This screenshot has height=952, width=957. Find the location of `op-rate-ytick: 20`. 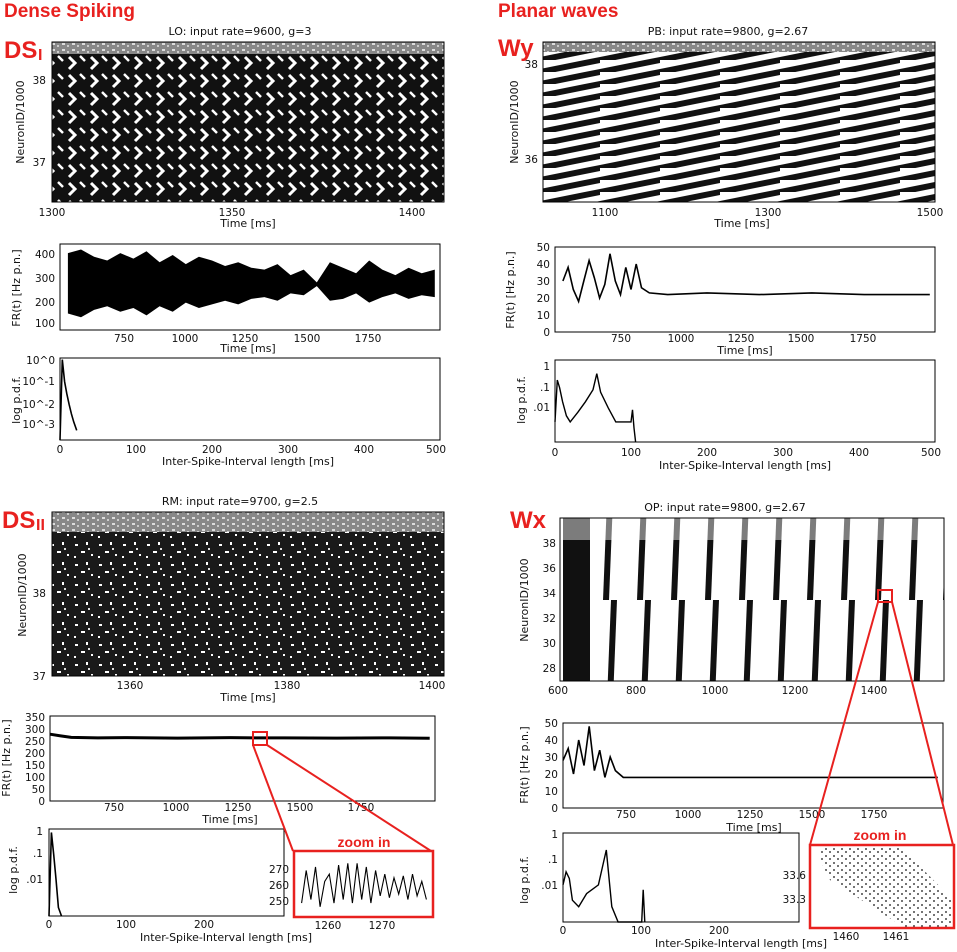

op-rate-ytick: 20 is located at coordinates (551, 775).